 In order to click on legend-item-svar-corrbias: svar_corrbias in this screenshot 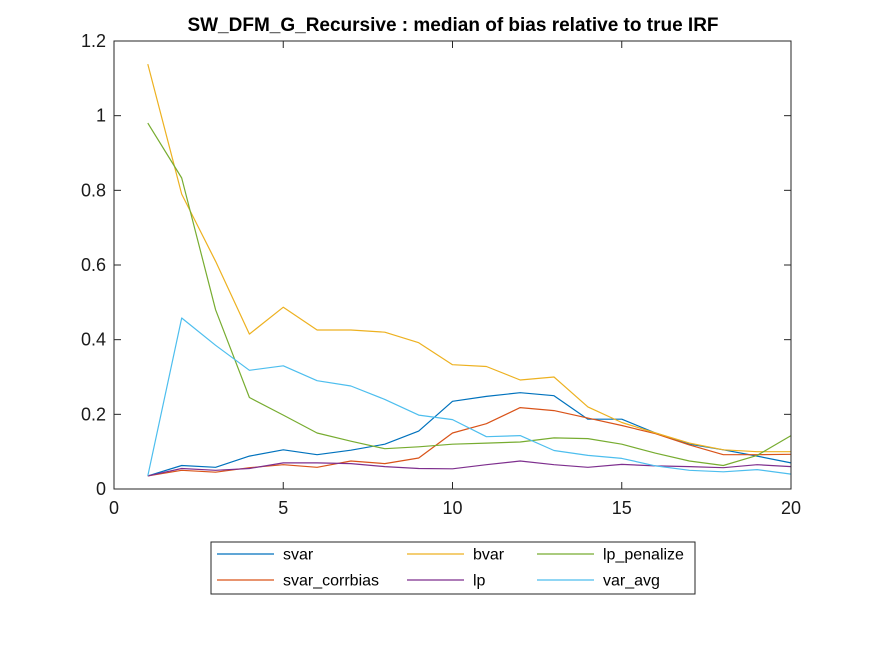, I will do `click(298, 581)`.